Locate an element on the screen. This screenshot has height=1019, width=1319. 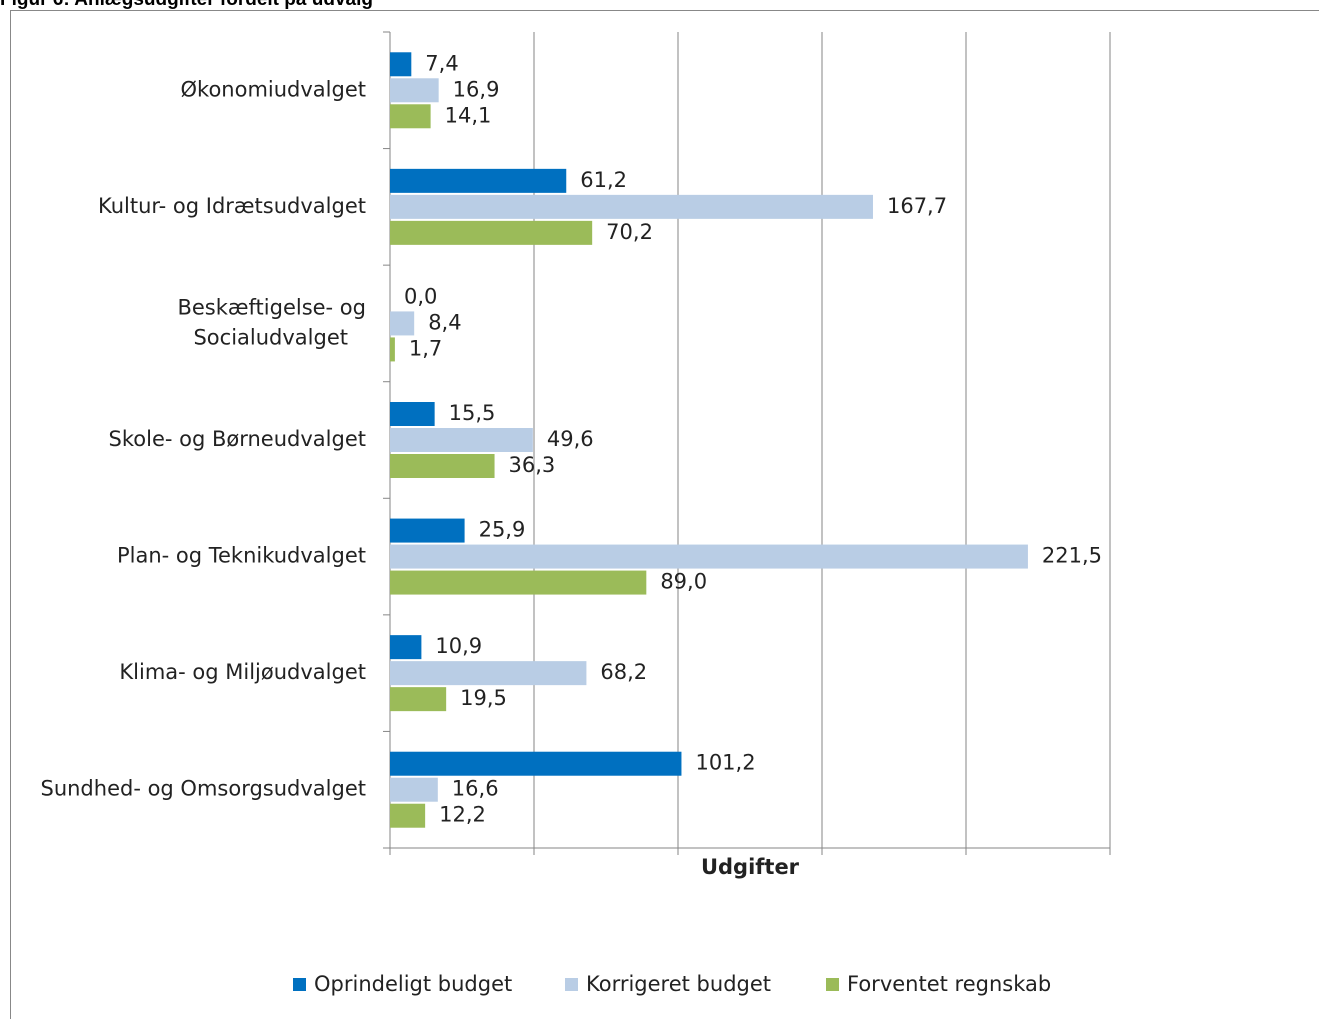
y-tick-label: Klima- og Miljøudvalget is located at coordinates (242, 672).